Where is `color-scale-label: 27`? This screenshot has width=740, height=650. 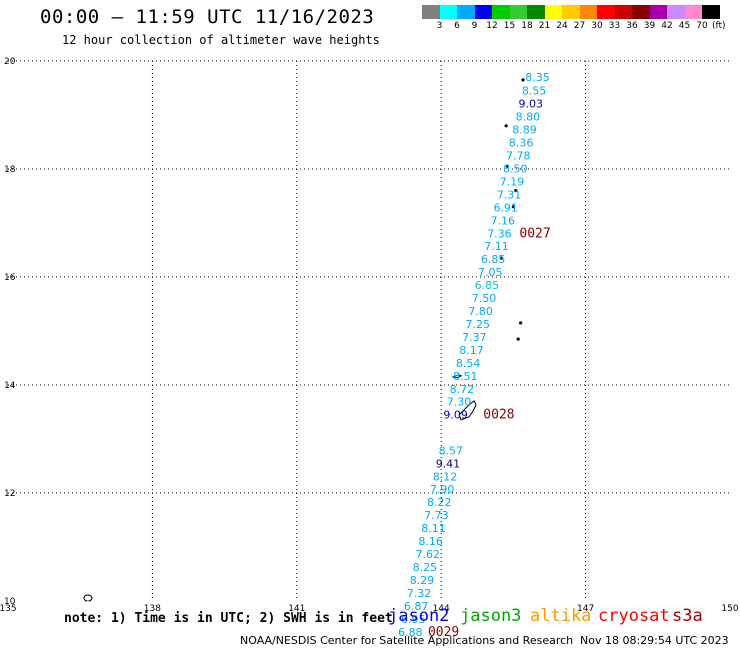 color-scale-label: 27 is located at coordinates (579, 26).